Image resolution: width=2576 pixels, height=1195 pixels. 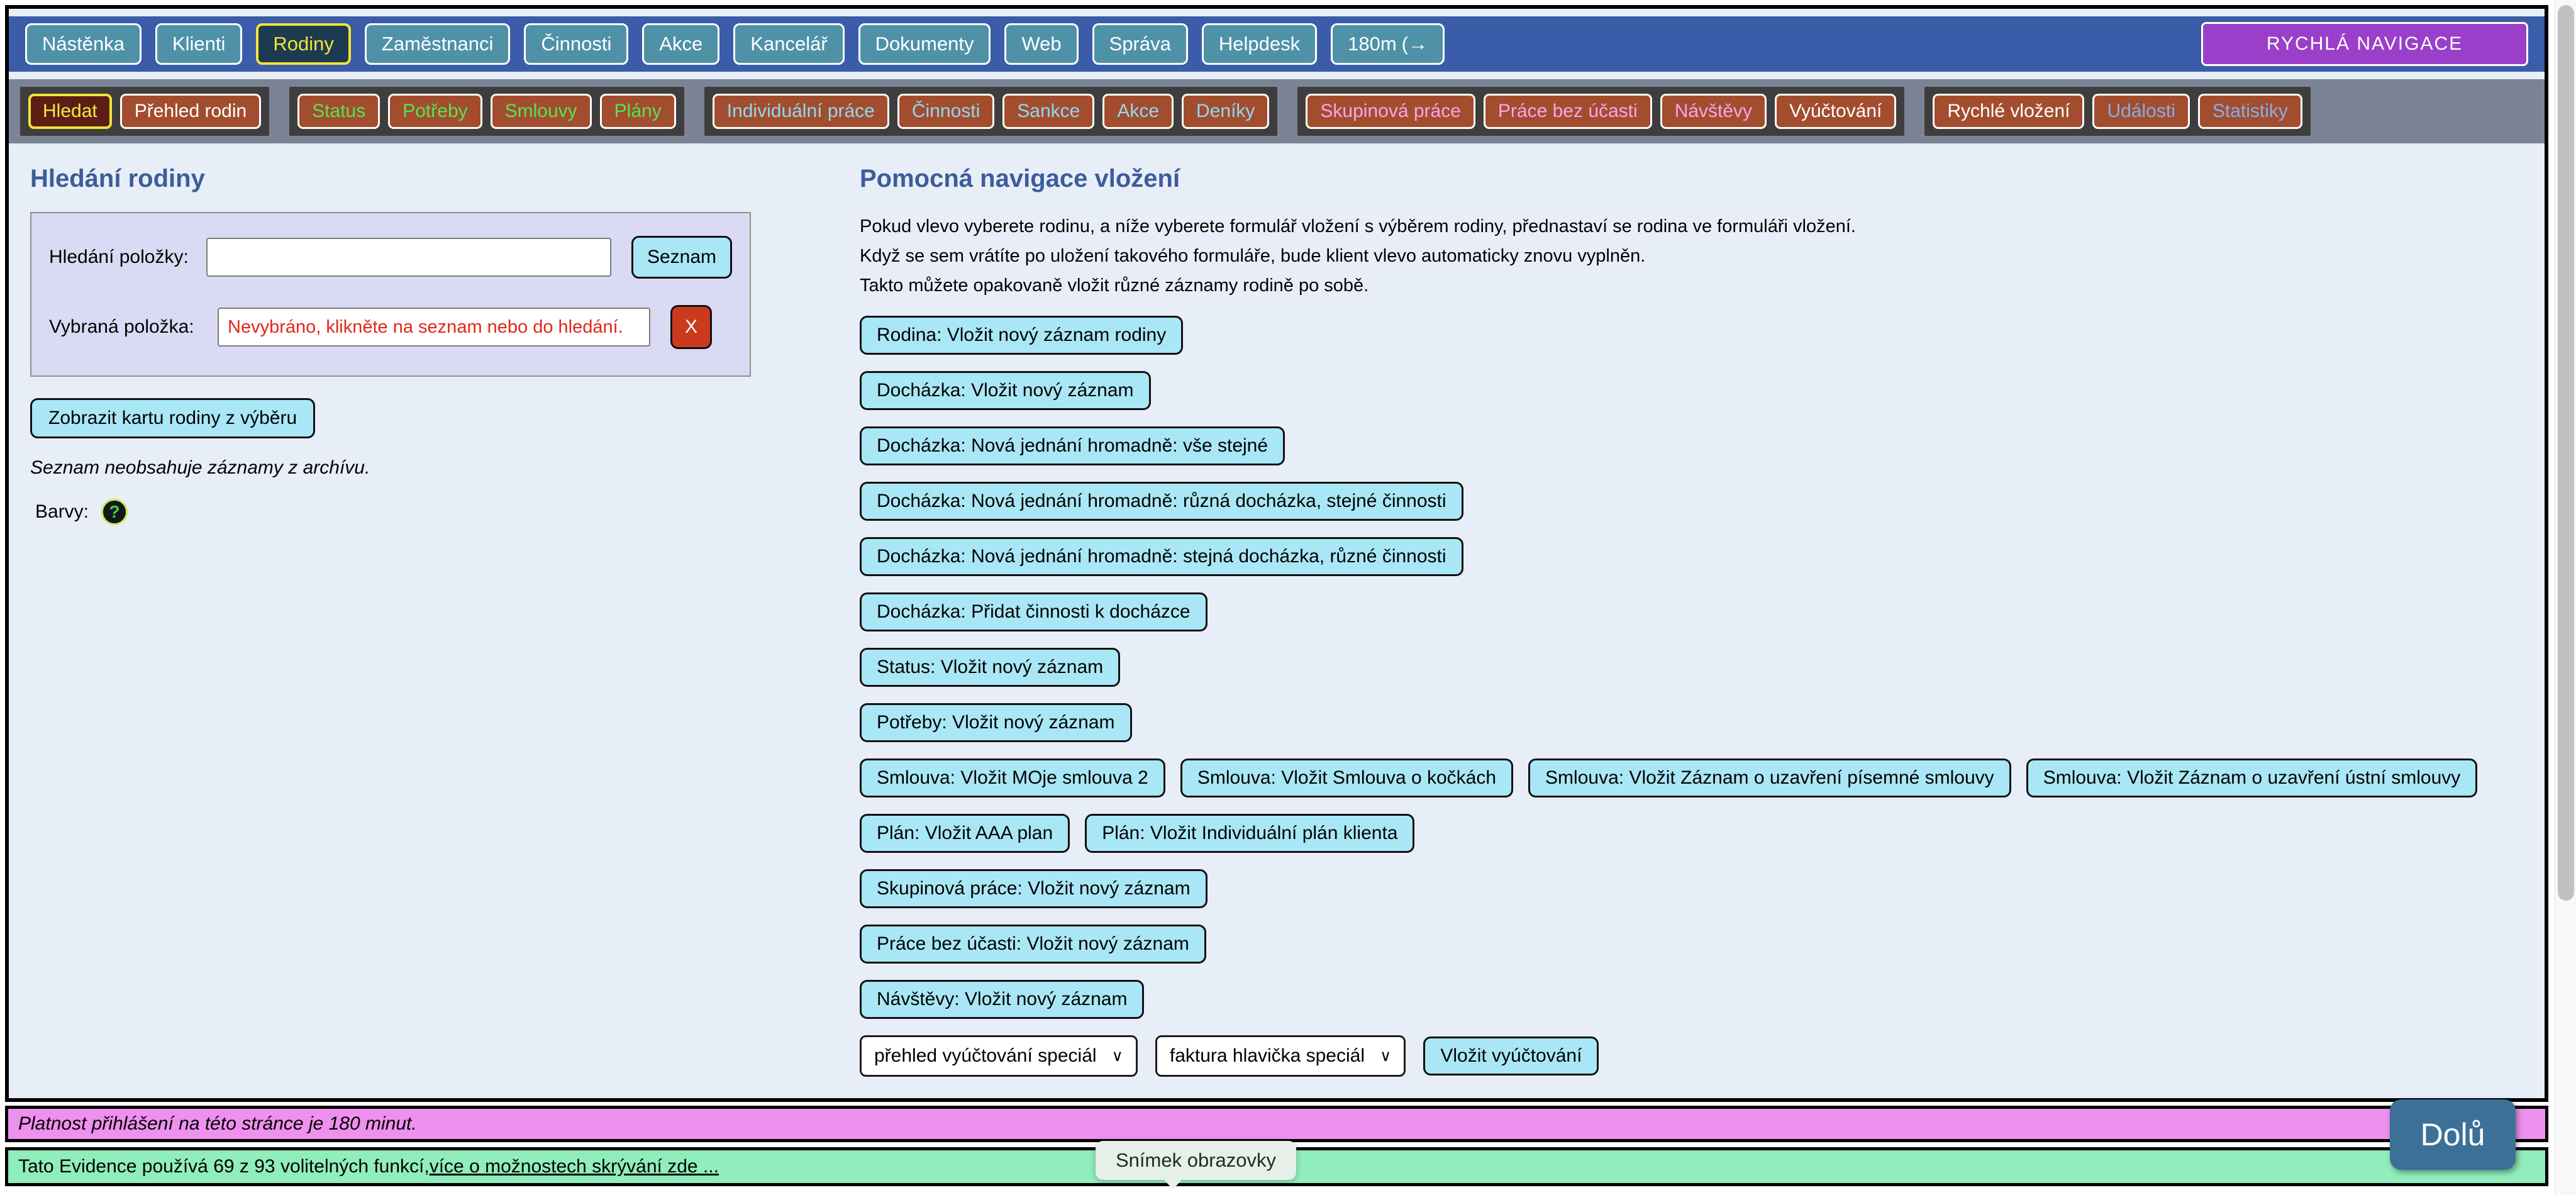 I want to click on top-nav-sprava: Správa, so click(x=1140, y=44).